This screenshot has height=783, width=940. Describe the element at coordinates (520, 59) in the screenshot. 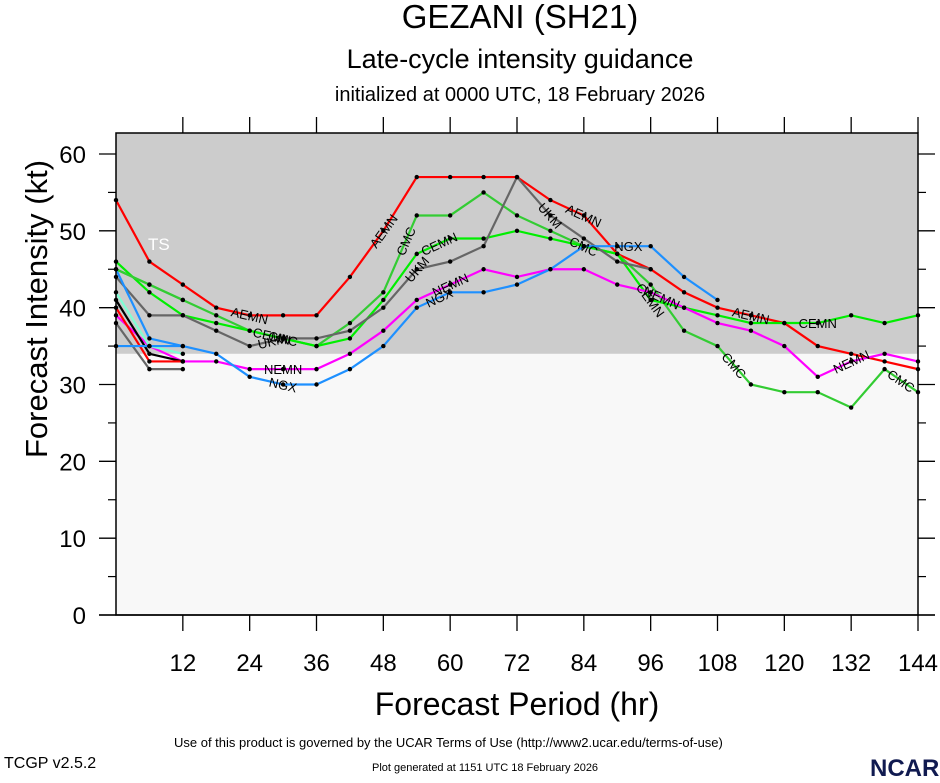

I see `chart-subtitle: Late-cycle intensity guidance` at that location.